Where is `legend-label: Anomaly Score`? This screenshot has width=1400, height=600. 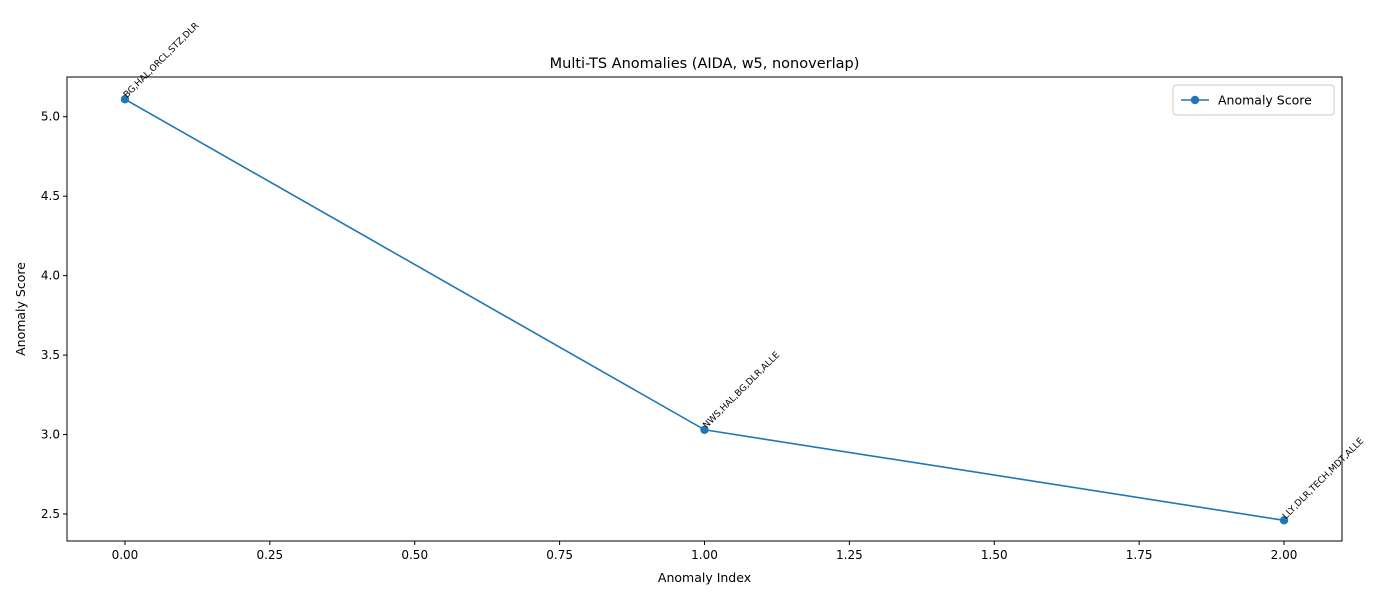
legend-label: Anomaly Score is located at coordinates (1265, 100).